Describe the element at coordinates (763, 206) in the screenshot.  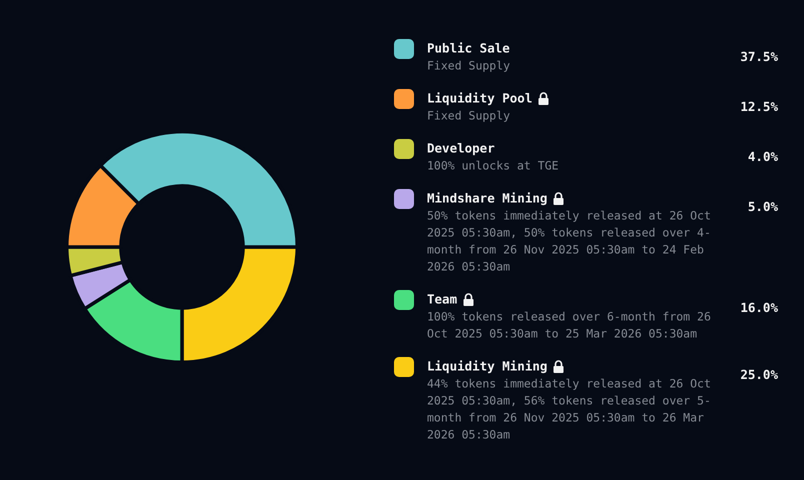
I see `data-label: 5.0%` at that location.